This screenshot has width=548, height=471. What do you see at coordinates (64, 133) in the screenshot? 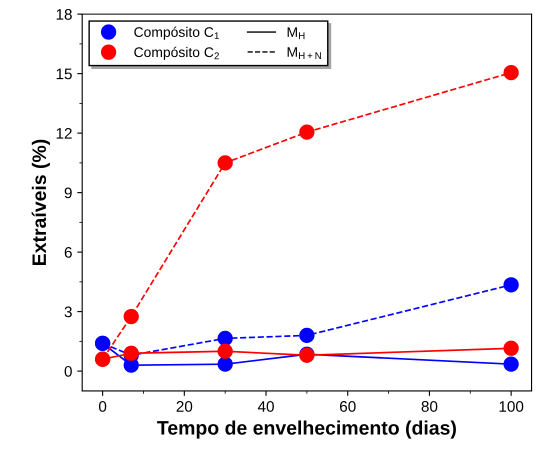
I see `y-tick-label: 12` at bounding box center [64, 133].